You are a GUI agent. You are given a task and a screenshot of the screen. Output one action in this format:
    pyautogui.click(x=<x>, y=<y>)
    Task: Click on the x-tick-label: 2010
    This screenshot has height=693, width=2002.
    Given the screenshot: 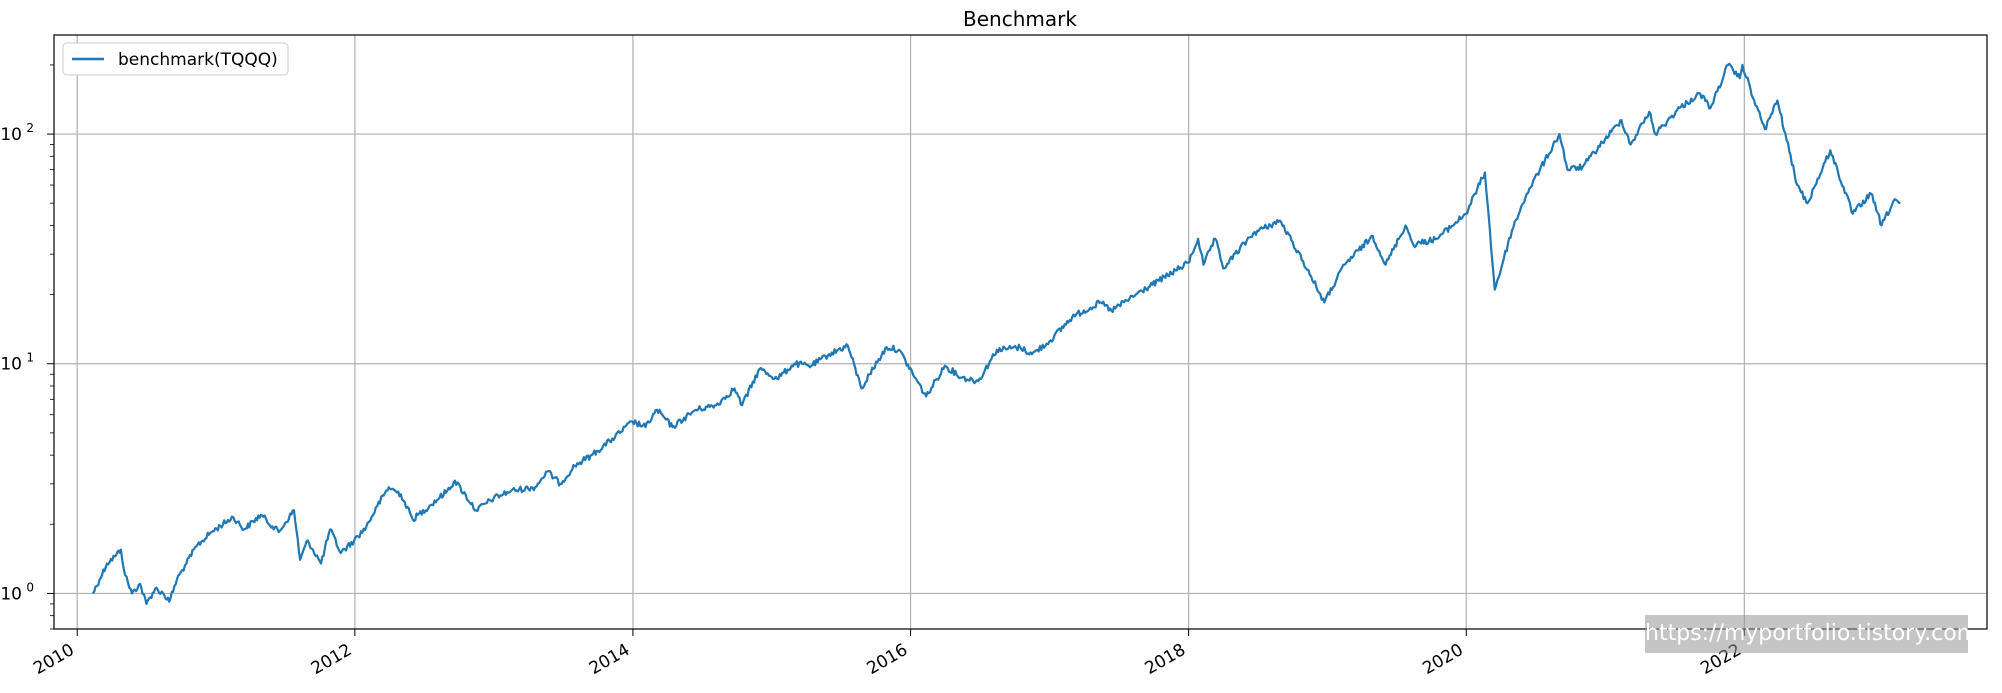 What is the action you would take?
    pyautogui.click(x=53, y=659)
    